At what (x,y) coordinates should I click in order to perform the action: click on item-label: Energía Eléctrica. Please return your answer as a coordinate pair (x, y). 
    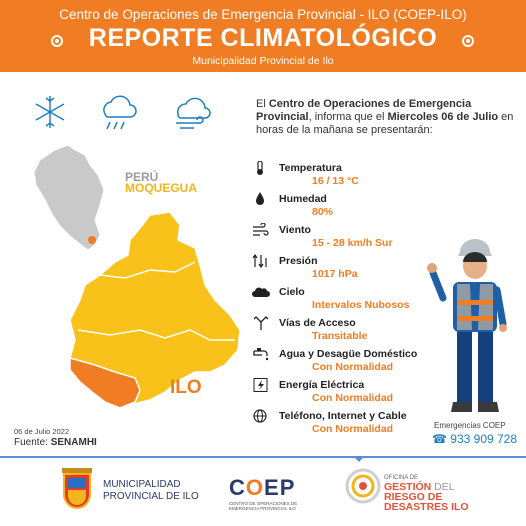
    Looking at the image, I should click on (322, 385).